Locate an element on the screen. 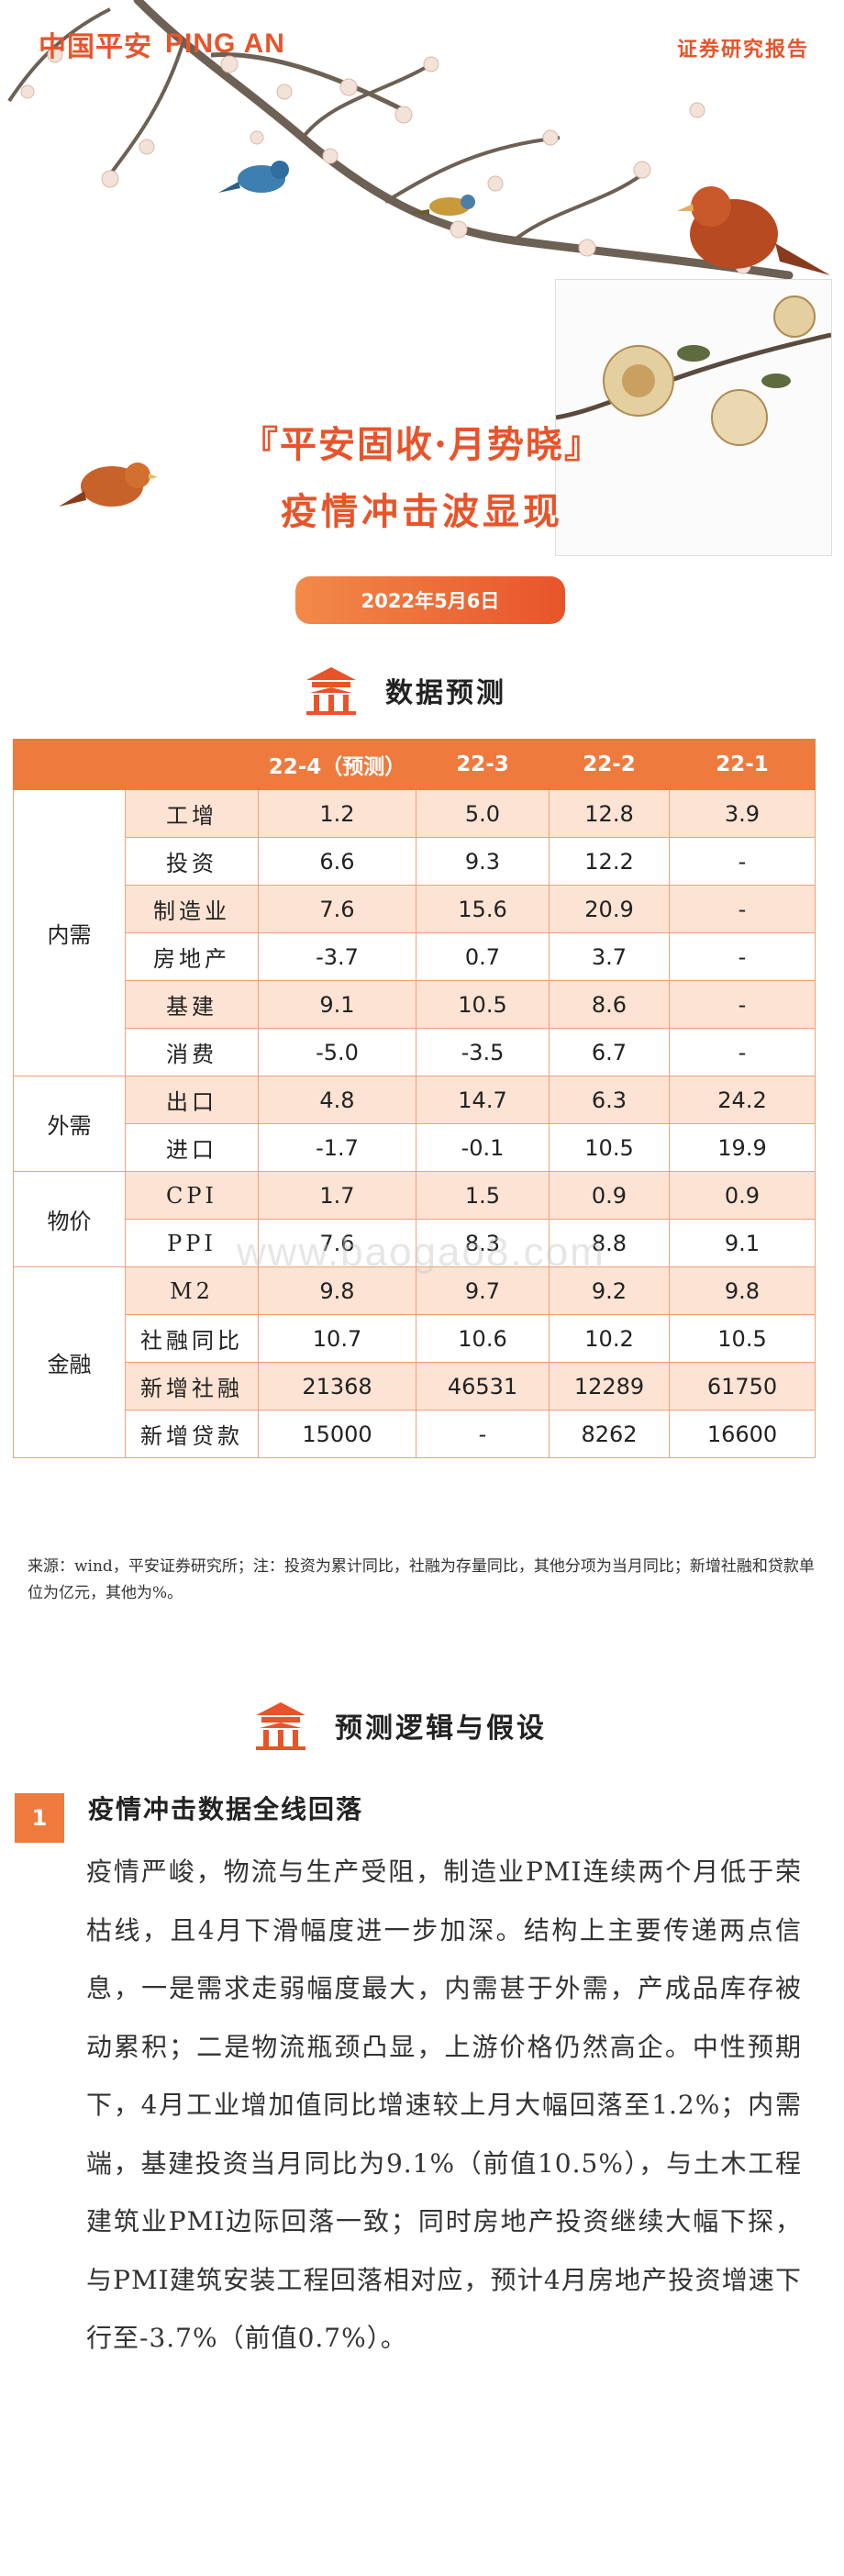 The image size is (844, 2576). table-header-row: 22-4（预测） 22-3 22-2 22-1 is located at coordinates (414, 764).